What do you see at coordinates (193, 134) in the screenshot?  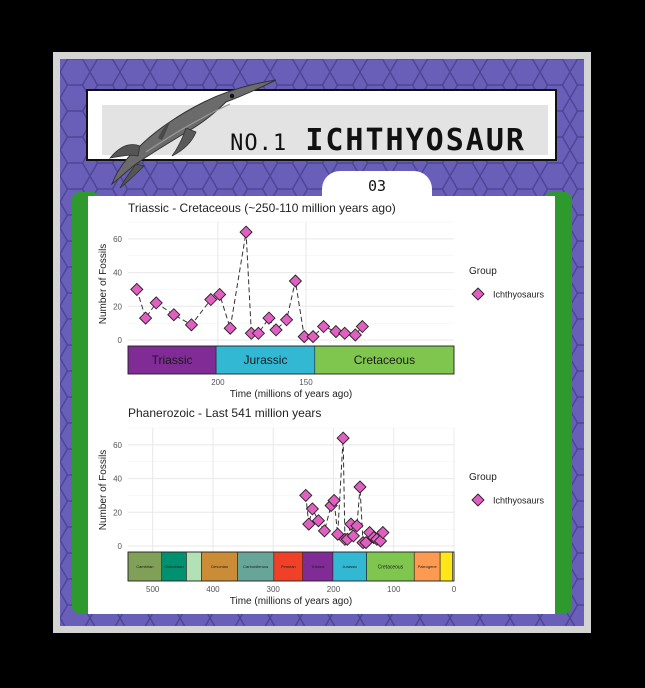 I see `ichthyosaur-illustration` at bounding box center [193, 134].